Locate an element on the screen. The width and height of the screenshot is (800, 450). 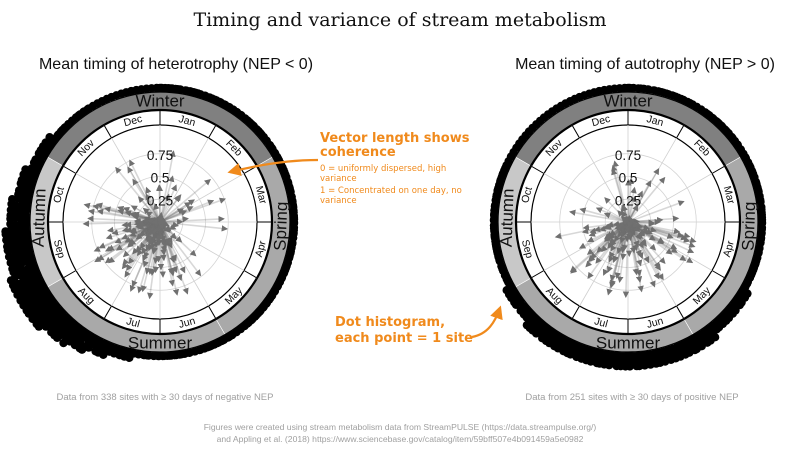
vector-annotation-zero-2: variance is located at coordinates (338, 179).